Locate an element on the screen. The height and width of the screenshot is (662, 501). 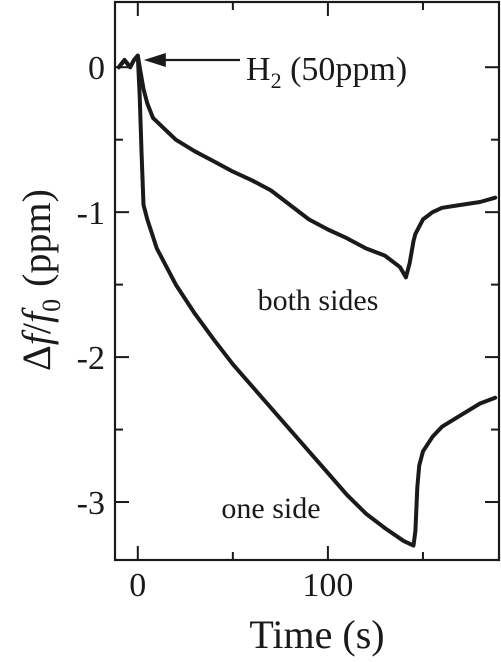
gas-label-rest: (50ppm) is located at coordinates (345, 69).